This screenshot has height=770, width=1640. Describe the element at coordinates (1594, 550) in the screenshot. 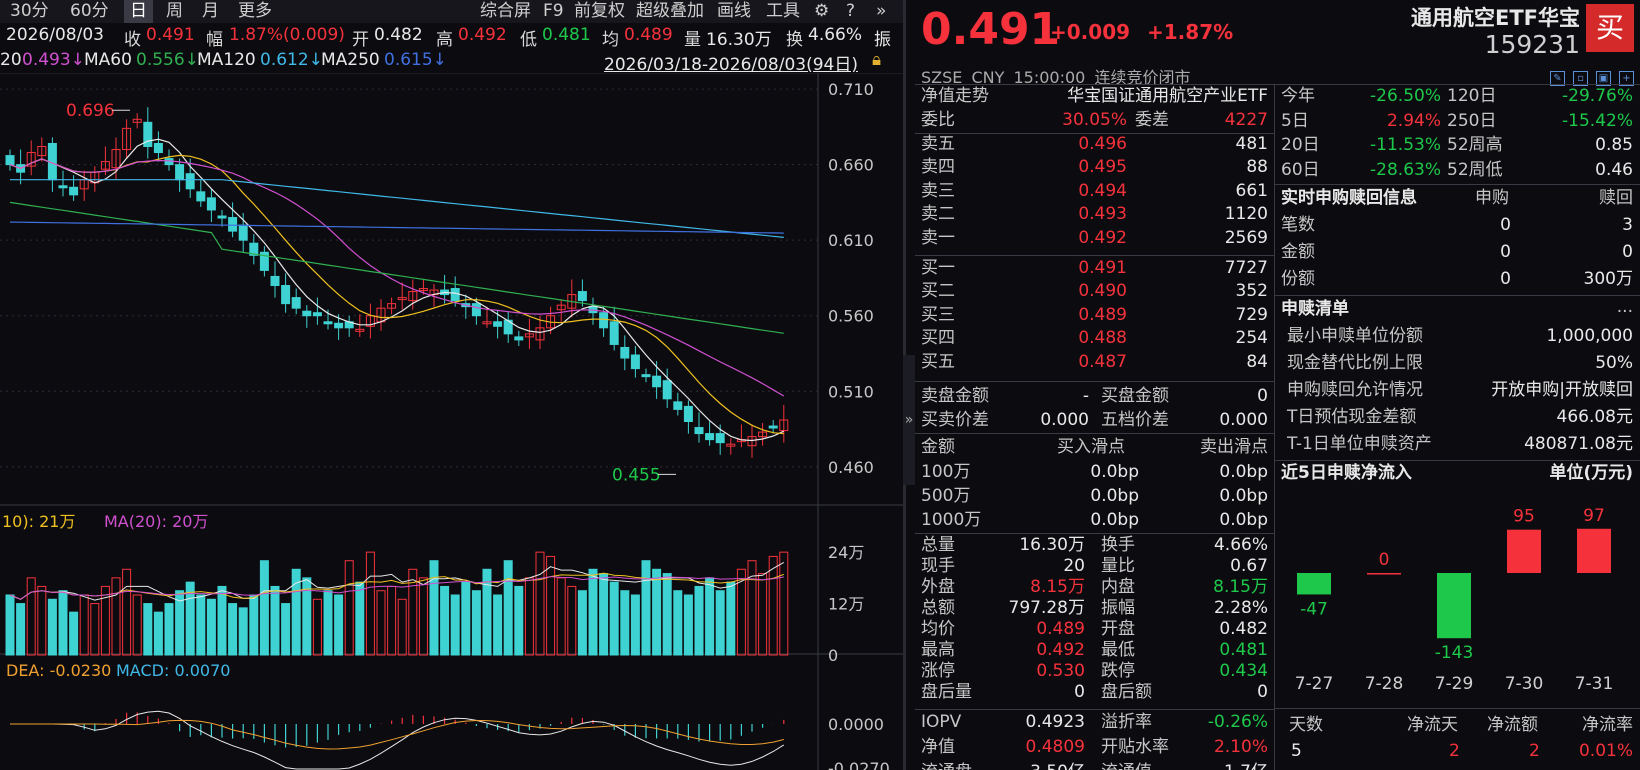

I see `flow-bar` at that location.